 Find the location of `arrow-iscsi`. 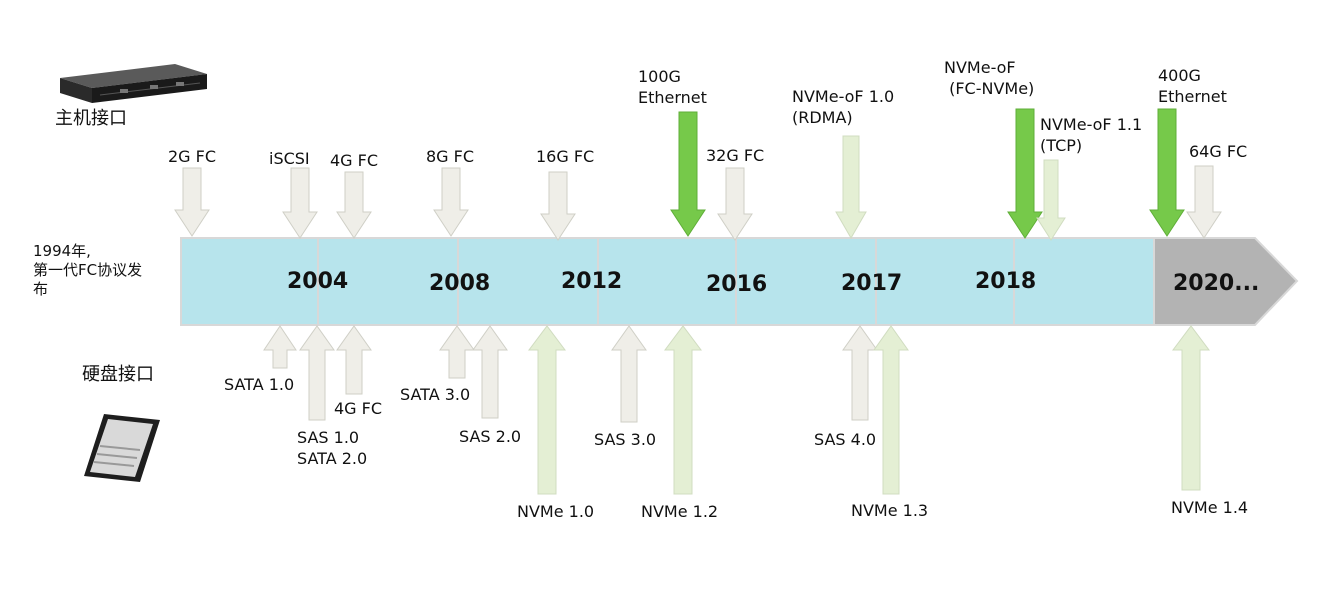

arrow-iscsi is located at coordinates (300, 203).